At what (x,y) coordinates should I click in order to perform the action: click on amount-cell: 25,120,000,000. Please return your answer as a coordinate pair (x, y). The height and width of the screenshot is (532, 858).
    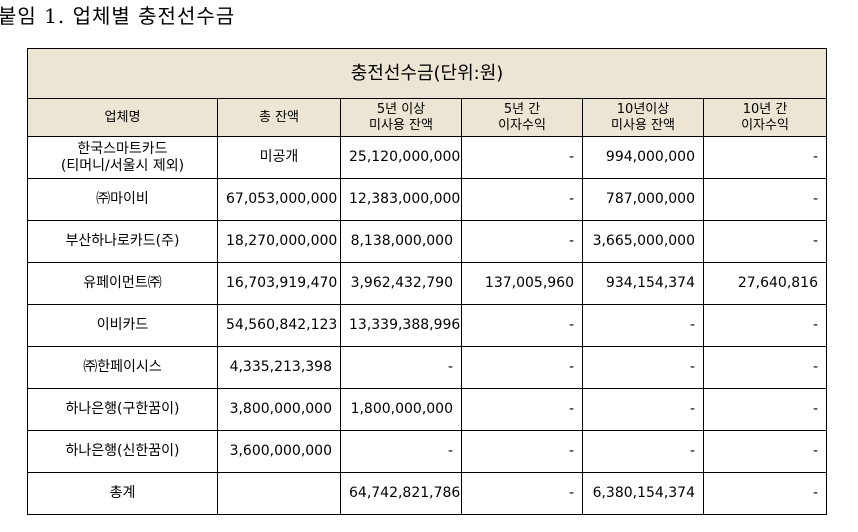
    Looking at the image, I should click on (401, 157).